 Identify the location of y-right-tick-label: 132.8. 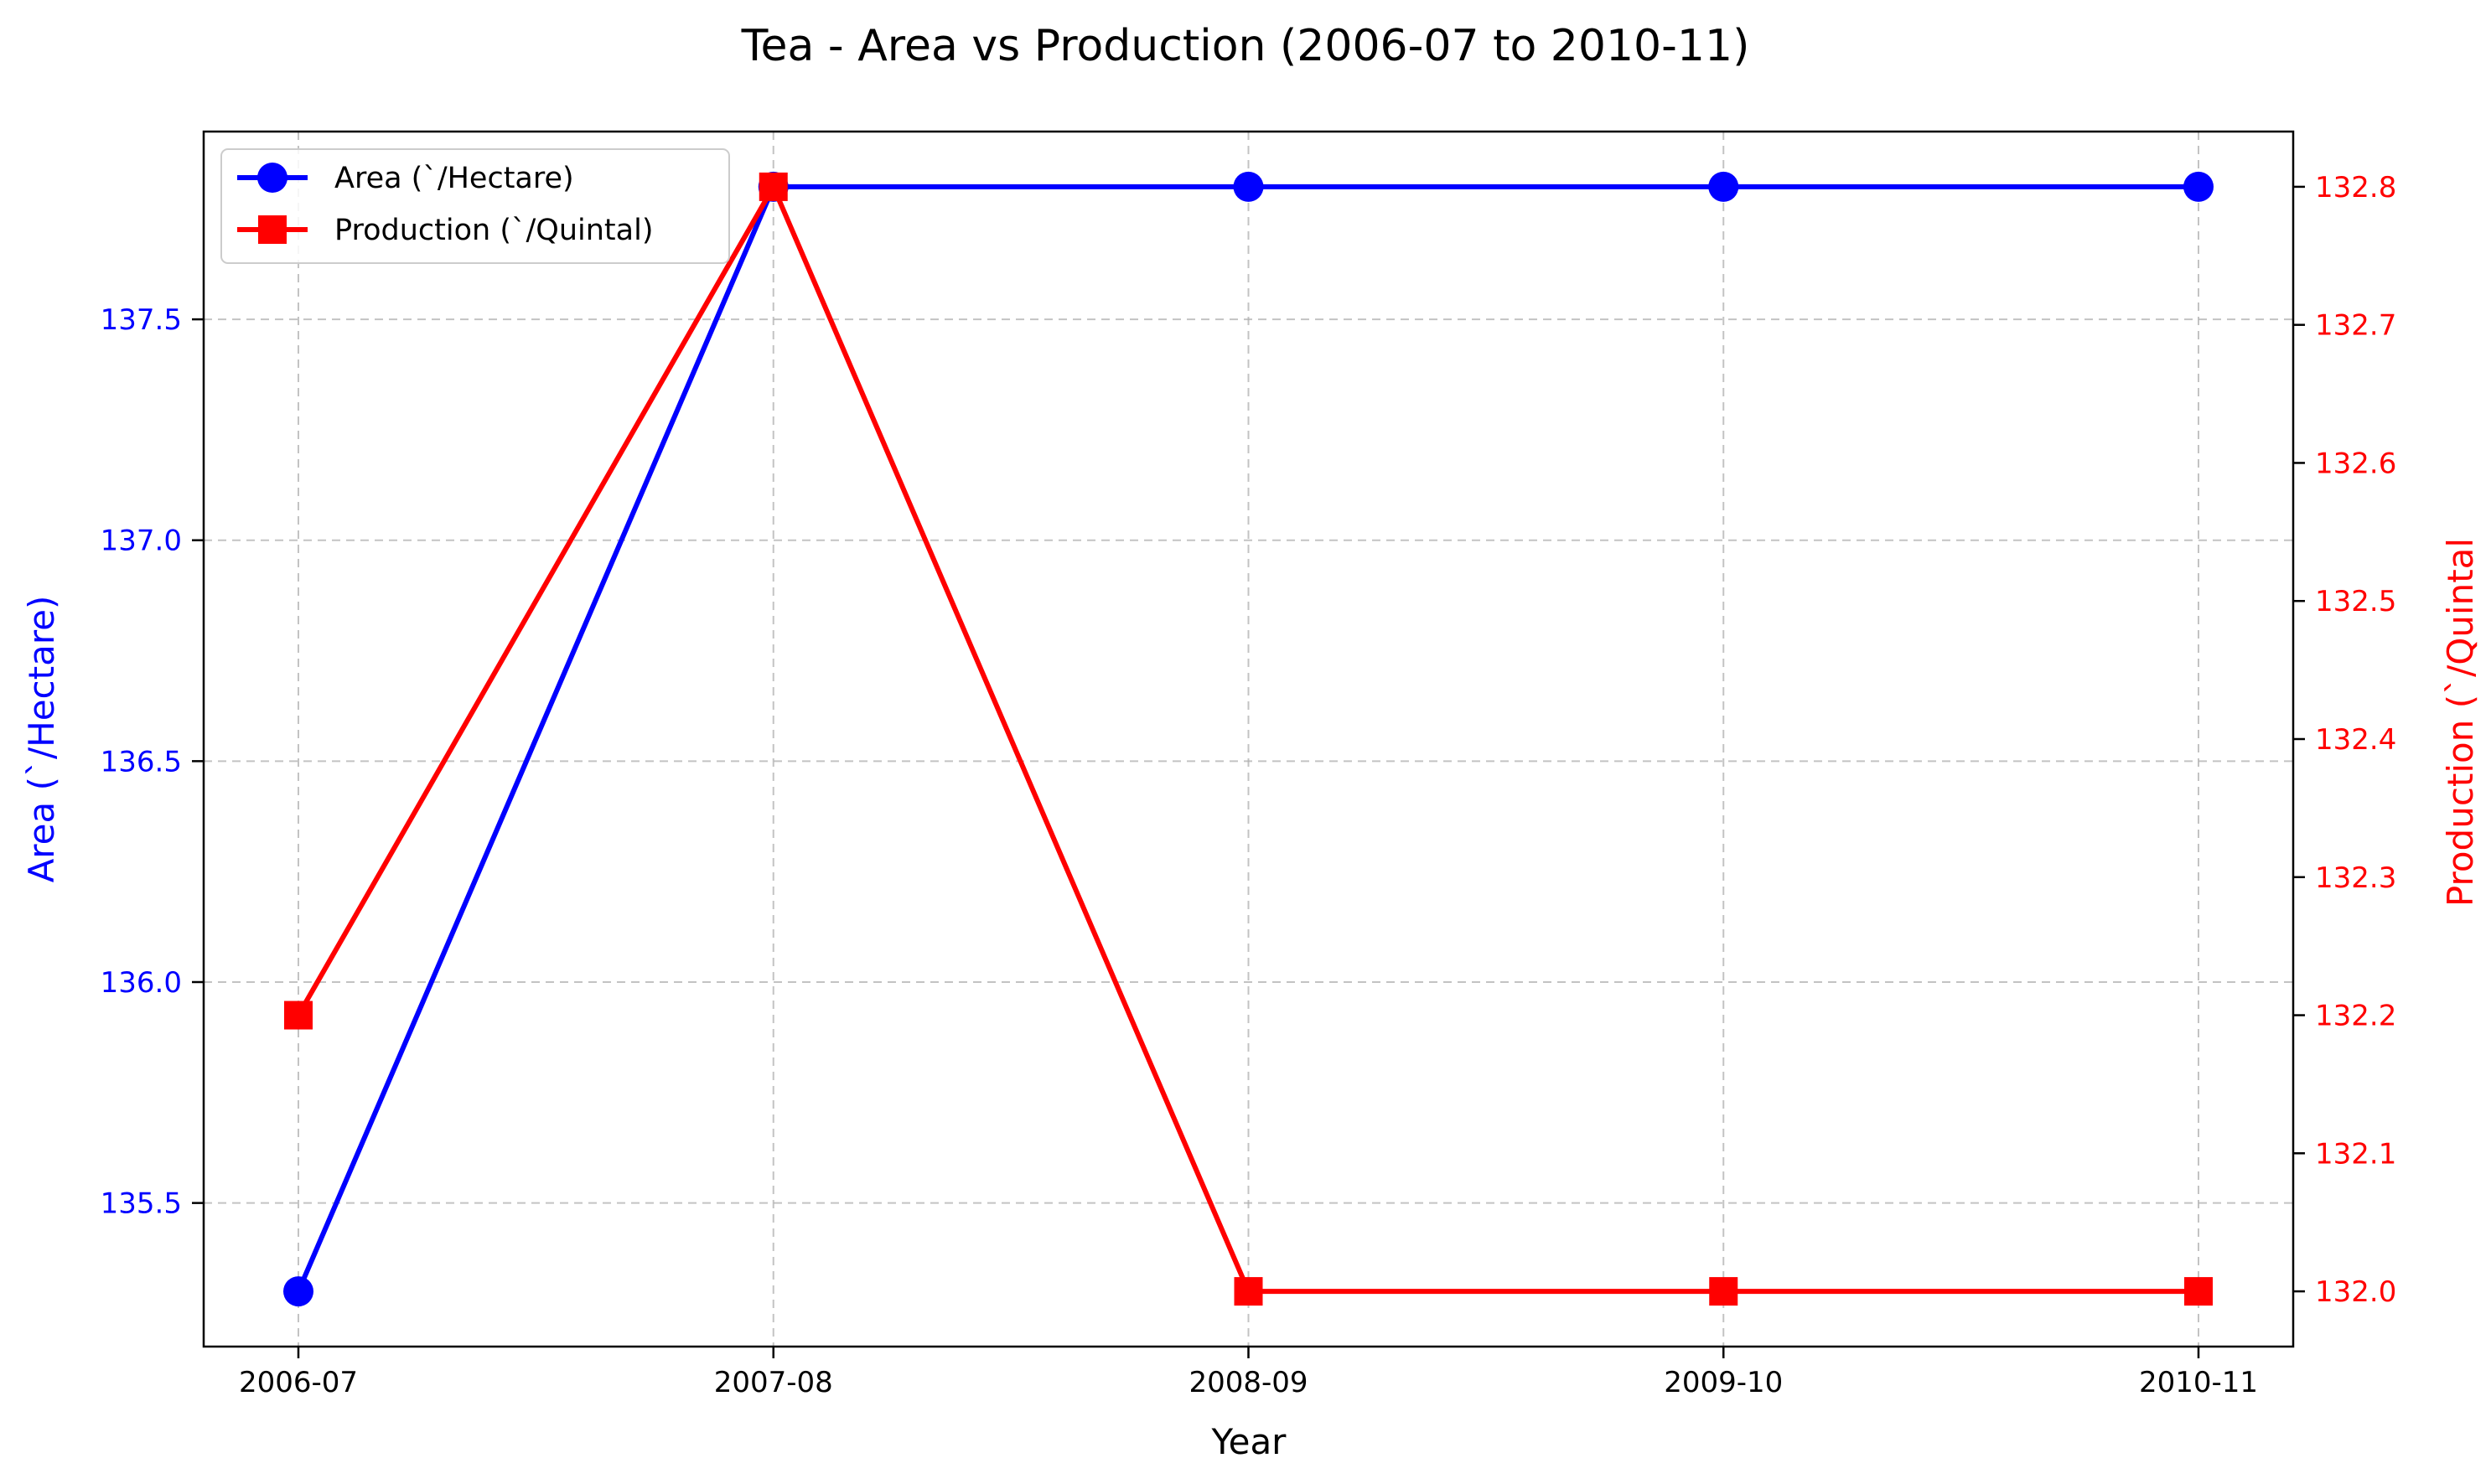
(2355, 187).